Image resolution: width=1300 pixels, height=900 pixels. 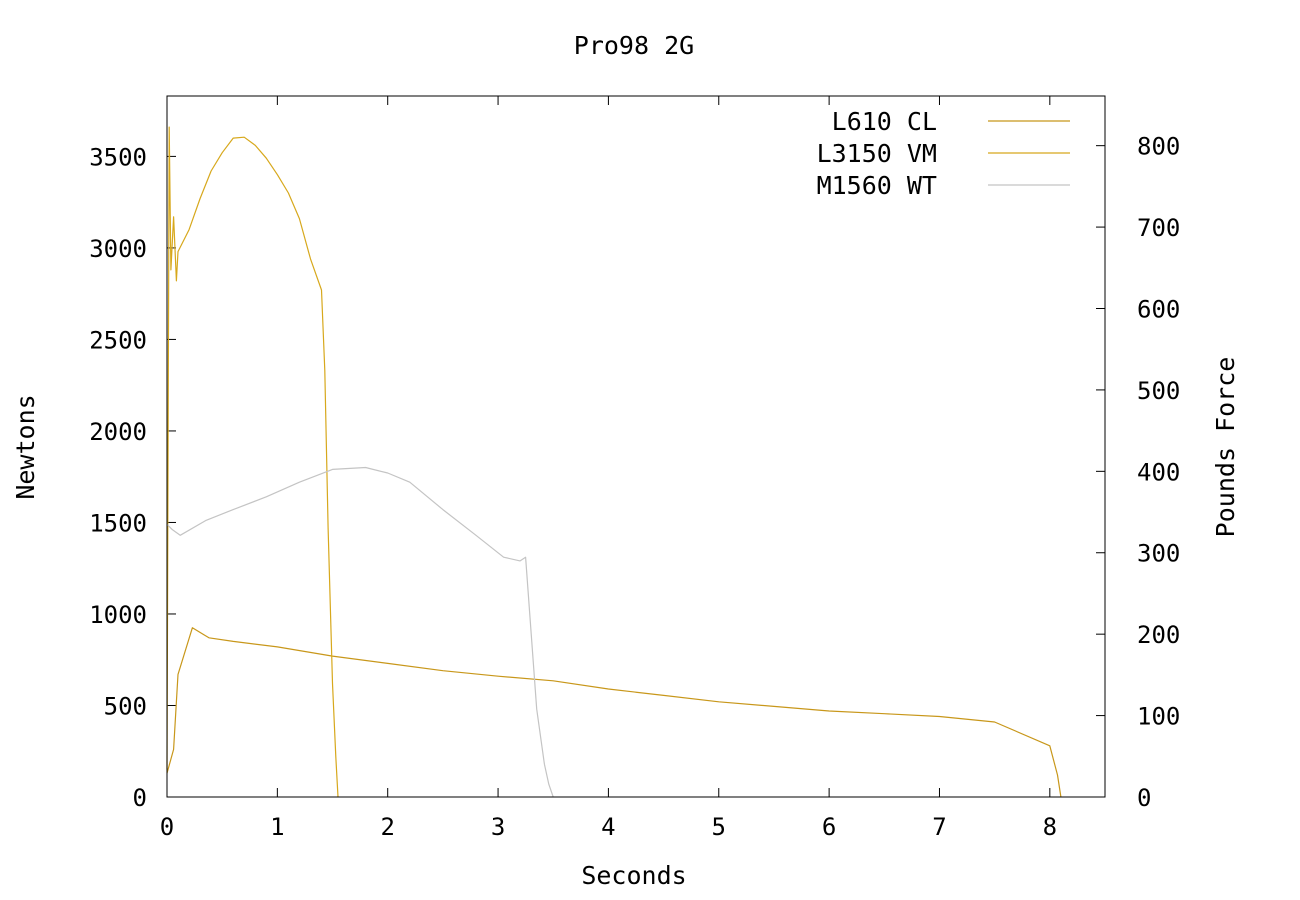 I want to click on y-tick-label: 500, so click(x=125, y=706).